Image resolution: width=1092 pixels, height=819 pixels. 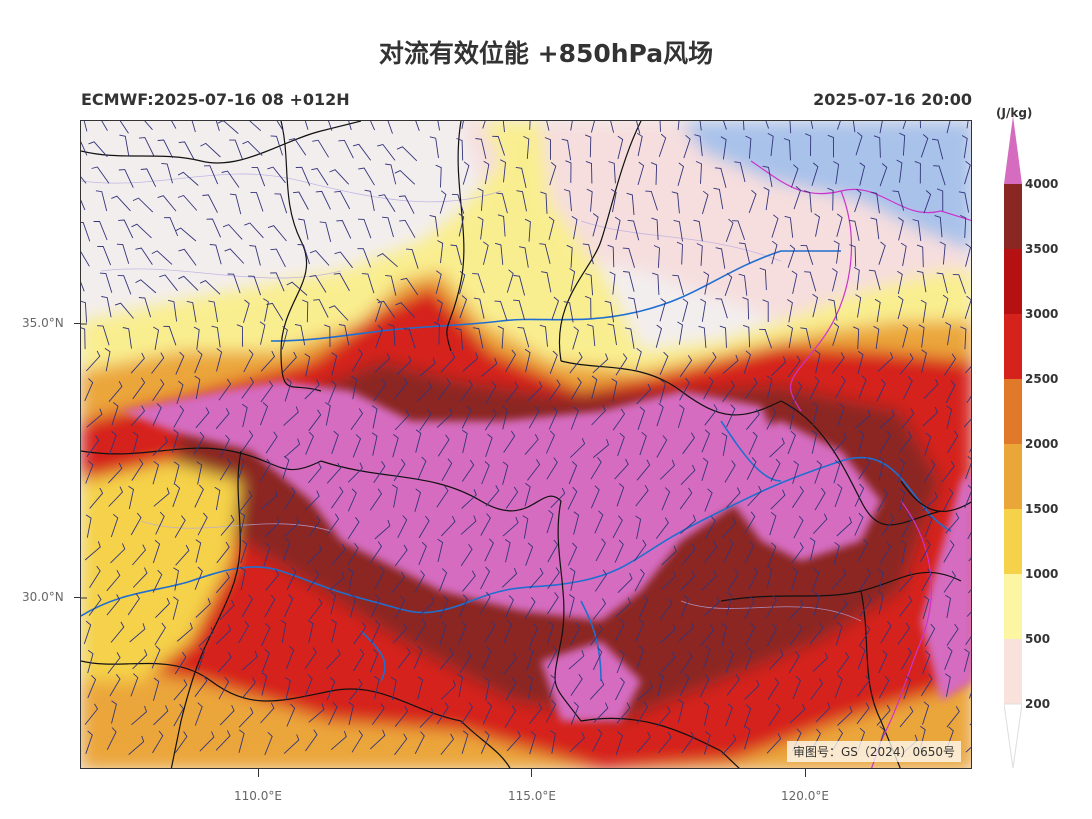 What do you see at coordinates (1041, 184) in the screenshot?
I see `colorbar-tick-label: 4000` at bounding box center [1041, 184].